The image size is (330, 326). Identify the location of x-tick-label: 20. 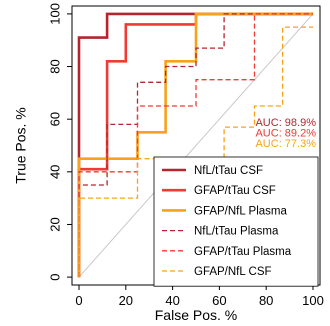
(126, 300).